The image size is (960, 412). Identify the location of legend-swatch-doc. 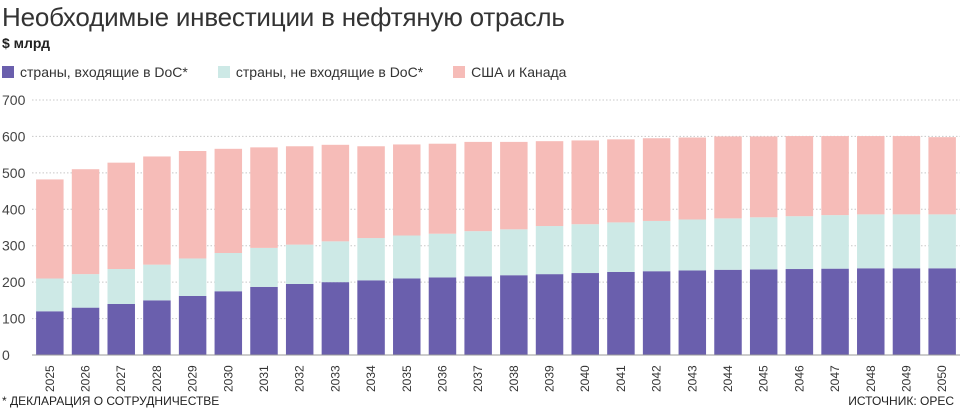
(8, 72).